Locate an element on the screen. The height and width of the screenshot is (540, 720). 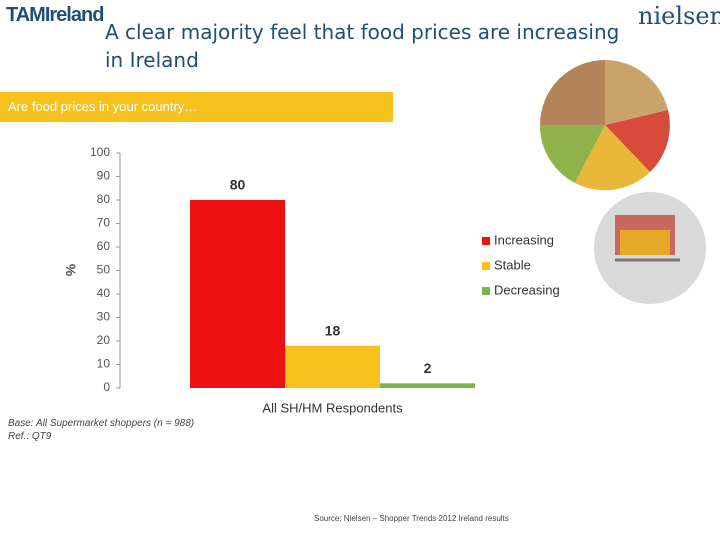
y-tick-label: 30 is located at coordinates (104, 317).